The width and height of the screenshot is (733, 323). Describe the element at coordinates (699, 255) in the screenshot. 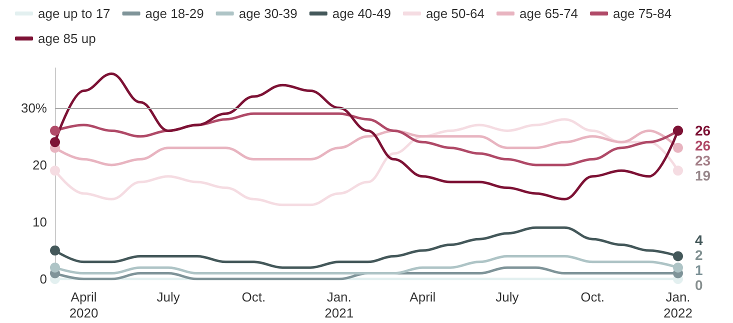

I see `data-label: 2` at that location.